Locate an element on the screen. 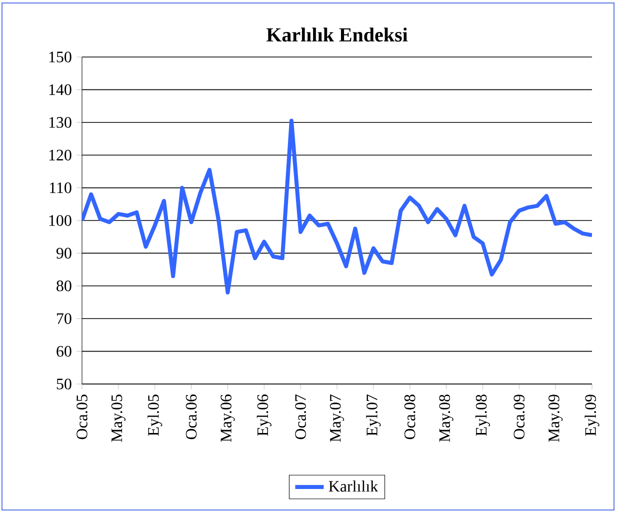 This screenshot has height=512, width=617. y-tick-label: 60 is located at coordinates (64, 351).